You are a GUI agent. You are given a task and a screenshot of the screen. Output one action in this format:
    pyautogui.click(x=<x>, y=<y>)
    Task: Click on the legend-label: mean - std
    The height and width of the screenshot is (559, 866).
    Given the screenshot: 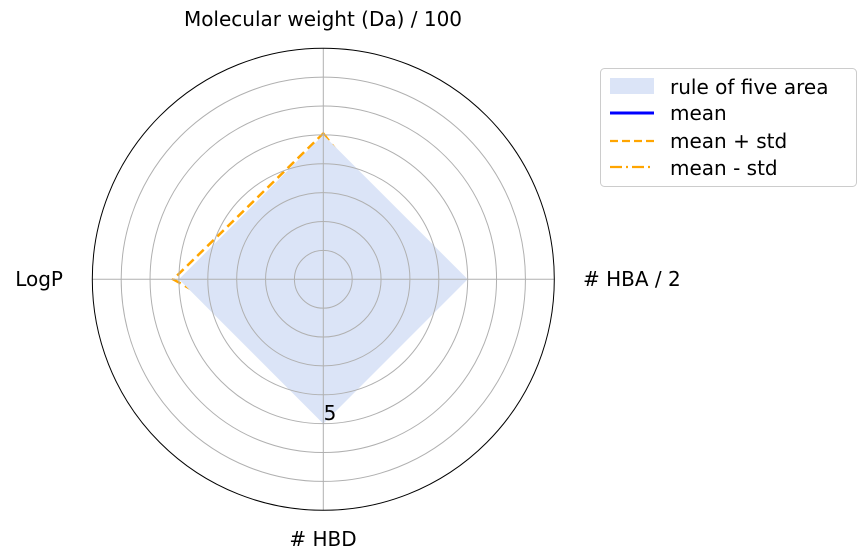 What is the action you would take?
    pyautogui.click(x=724, y=168)
    